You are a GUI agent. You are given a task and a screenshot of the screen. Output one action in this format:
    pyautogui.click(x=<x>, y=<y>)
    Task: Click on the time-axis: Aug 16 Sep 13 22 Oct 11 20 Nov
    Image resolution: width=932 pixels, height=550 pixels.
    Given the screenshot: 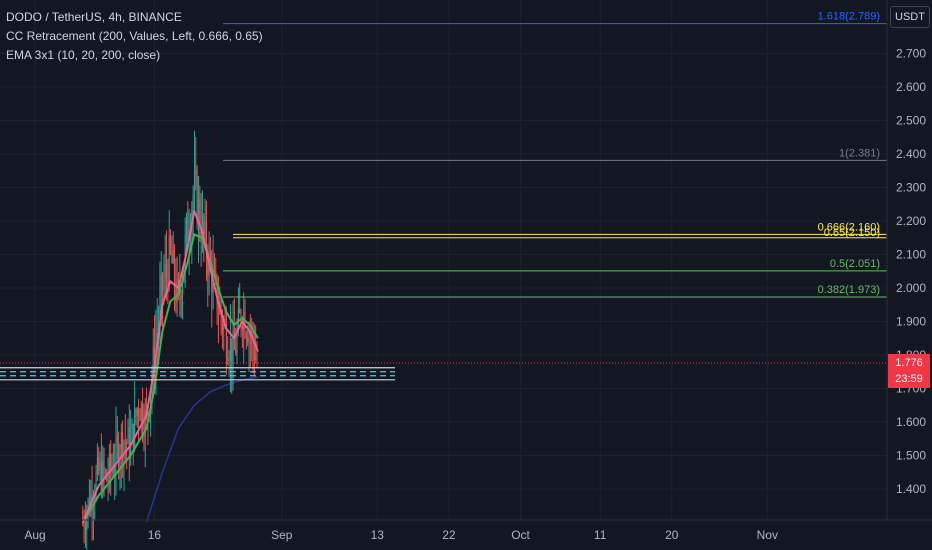 What is the action you would take?
    pyautogui.click(x=401, y=535)
    